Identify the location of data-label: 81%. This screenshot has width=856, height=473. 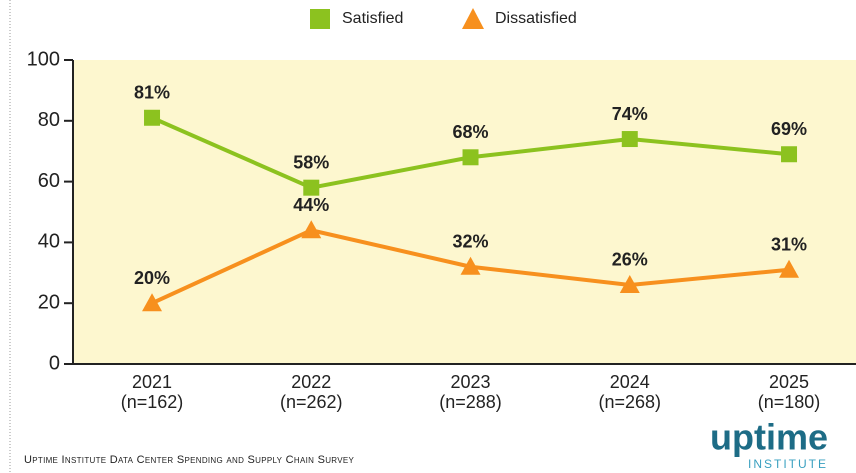
(152, 93).